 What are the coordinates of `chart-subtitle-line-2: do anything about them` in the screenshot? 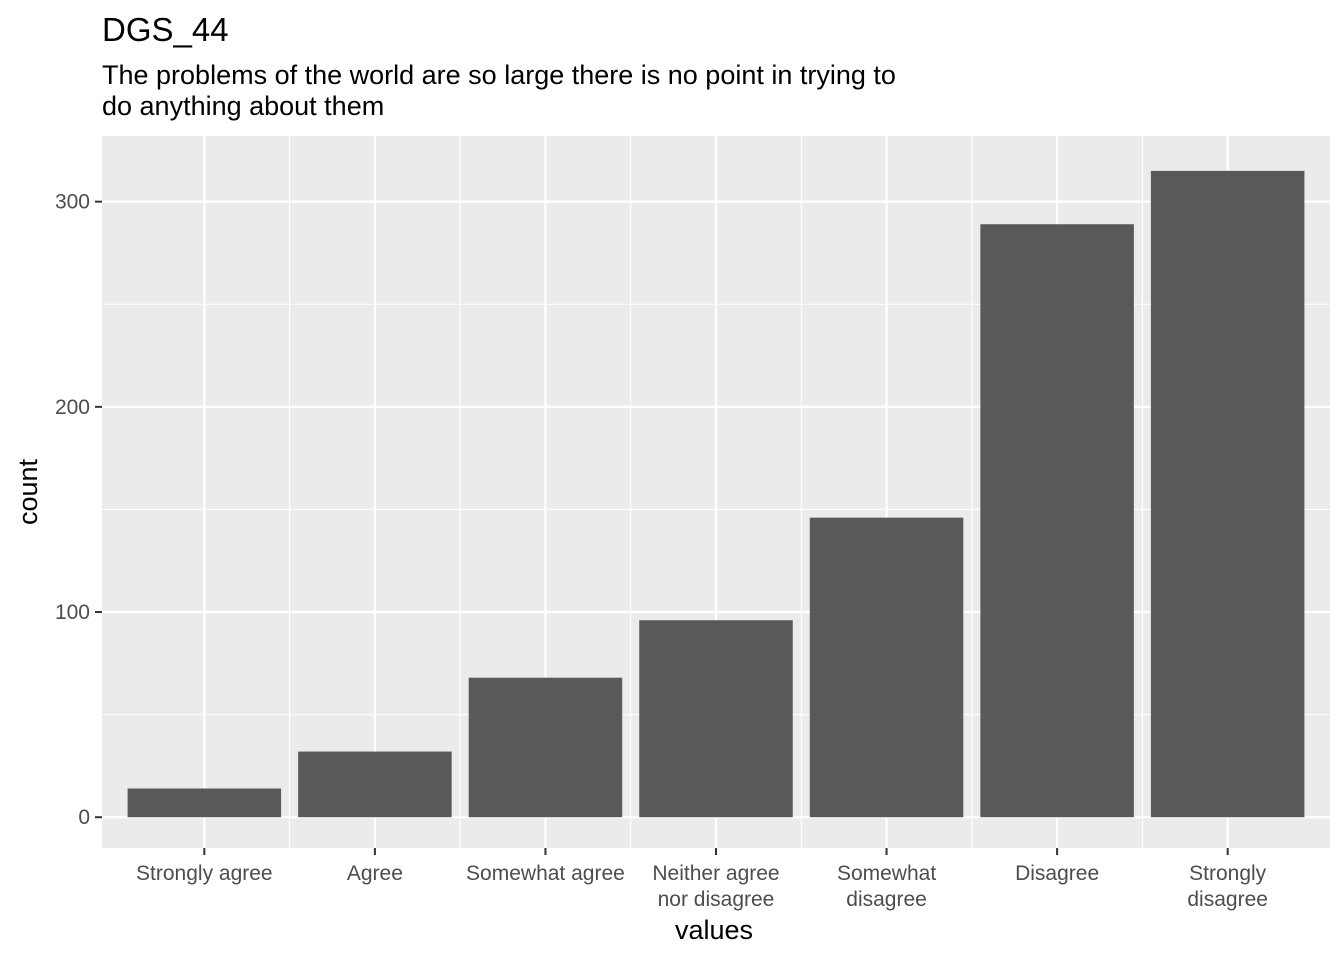 It's located at (243, 106).